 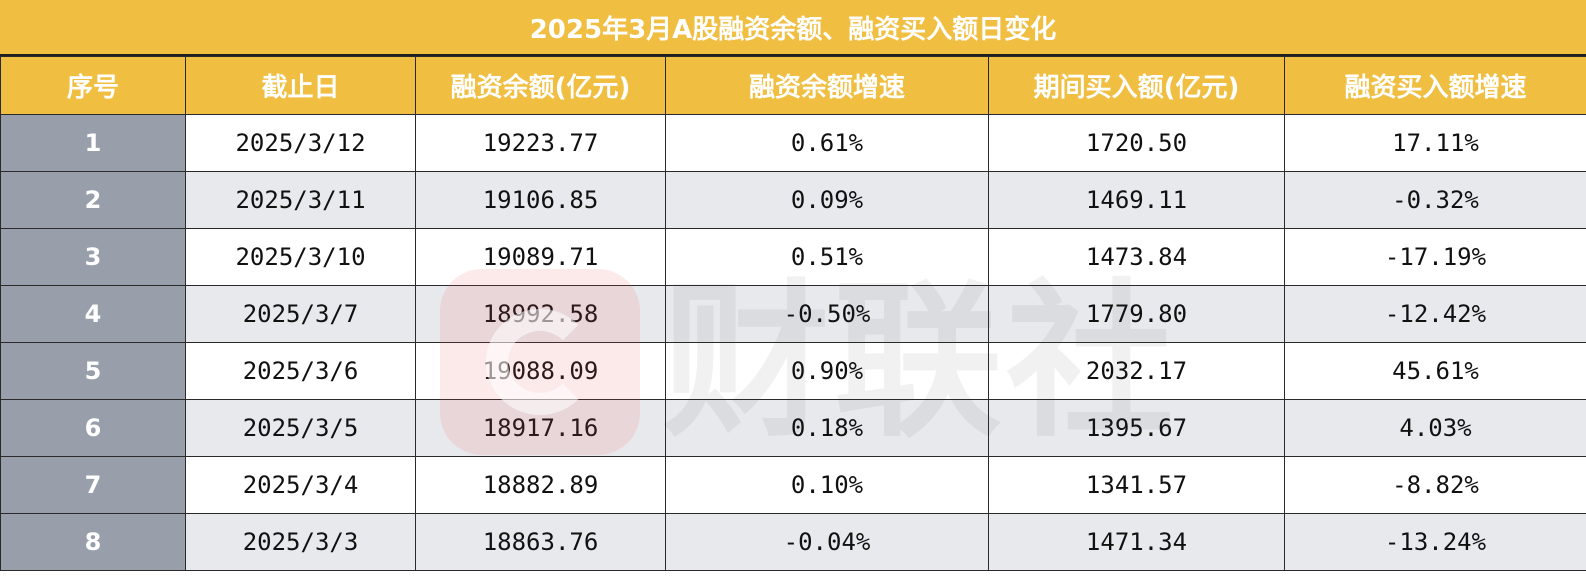 I want to click on cell-balance: 18917.16, so click(x=540, y=428).